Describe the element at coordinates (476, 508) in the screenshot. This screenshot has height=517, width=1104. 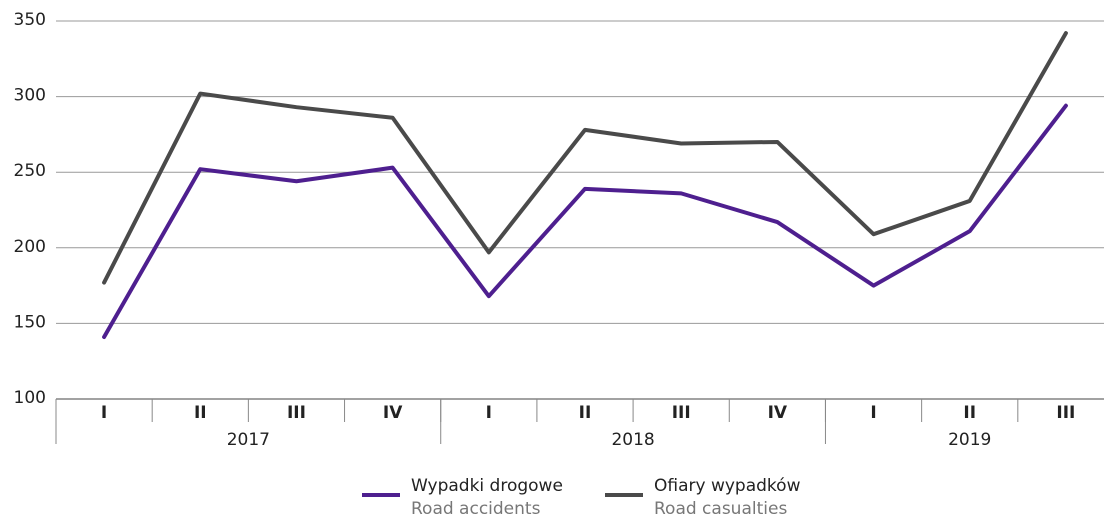
I see `legend-label-en: Road accidents` at that location.